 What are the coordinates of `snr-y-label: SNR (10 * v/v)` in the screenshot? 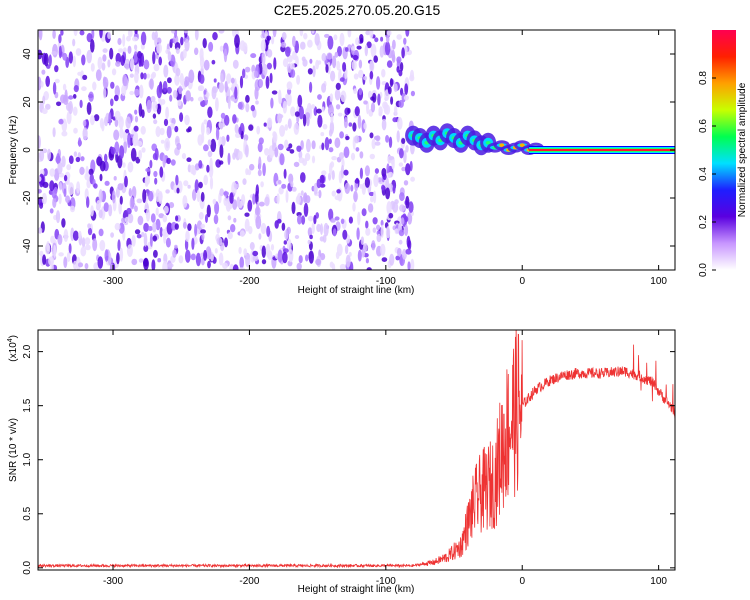 It's located at (13, 450).